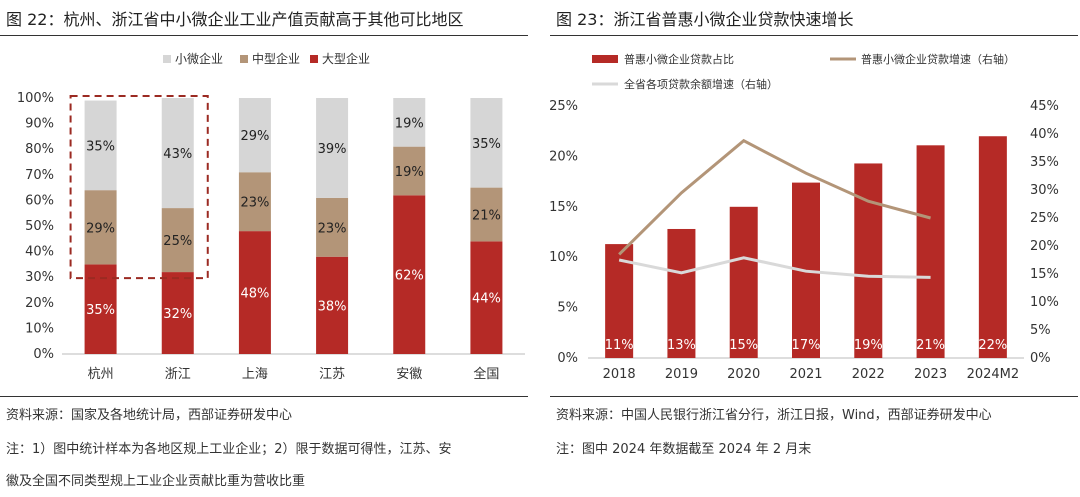 Image resolution: width=1080 pixels, height=497 pixels. I want to click on data-label: 13%, so click(681, 345).